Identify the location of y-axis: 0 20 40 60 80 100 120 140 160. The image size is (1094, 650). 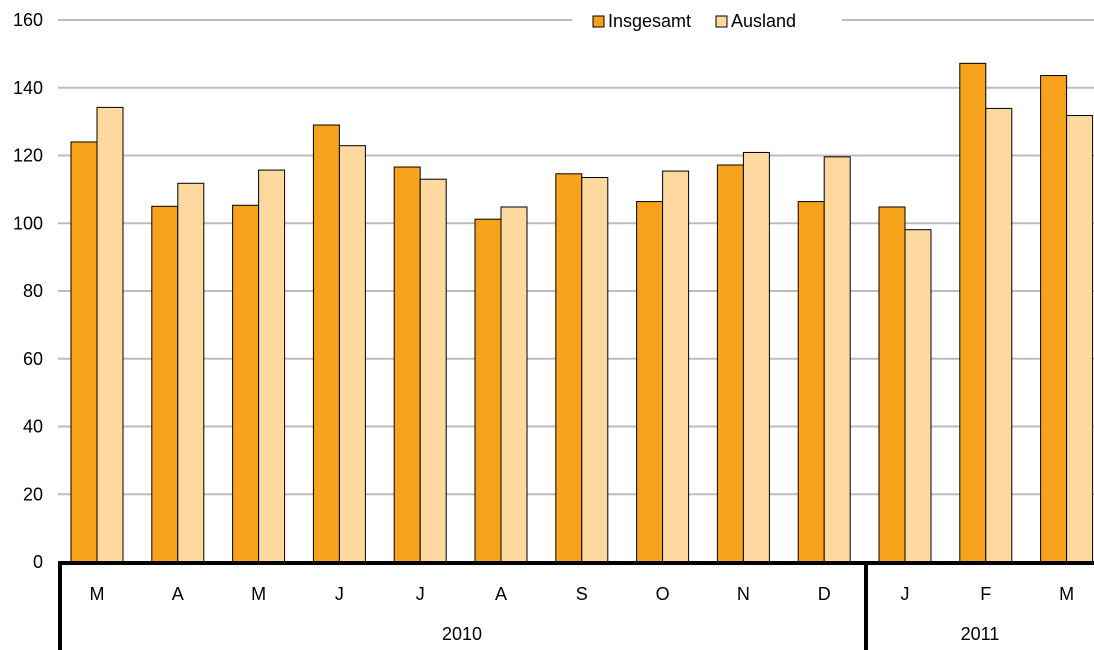
(28, 291).